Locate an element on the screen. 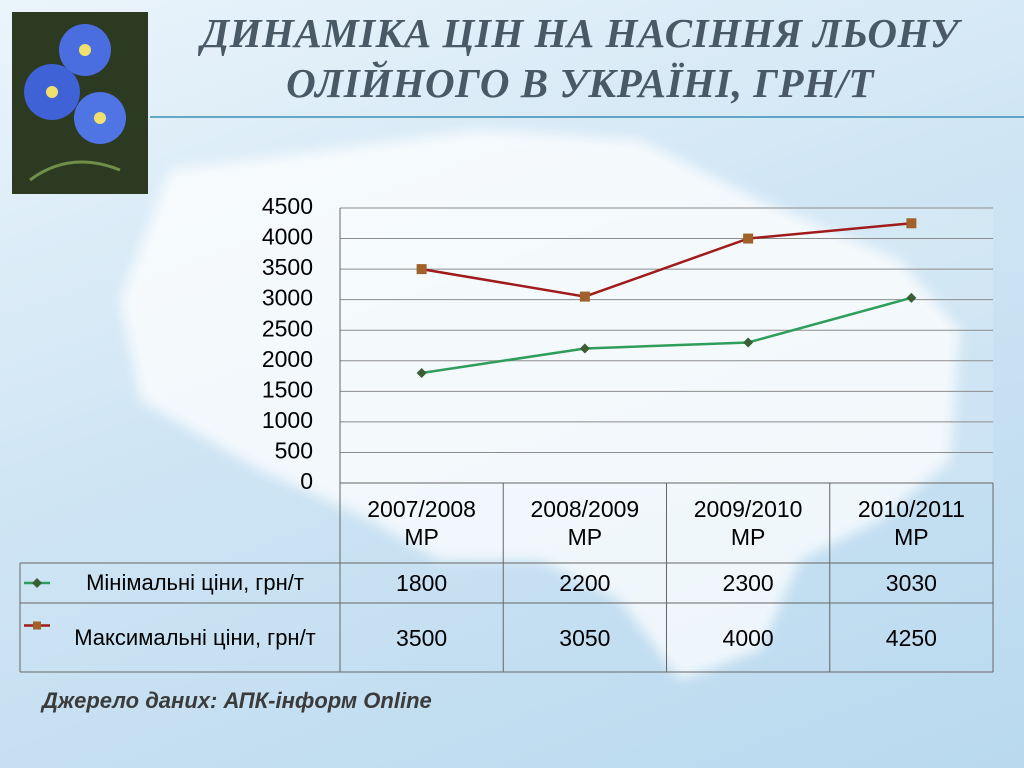 This screenshot has height=768, width=1024. table-value: 3500 is located at coordinates (422, 637).